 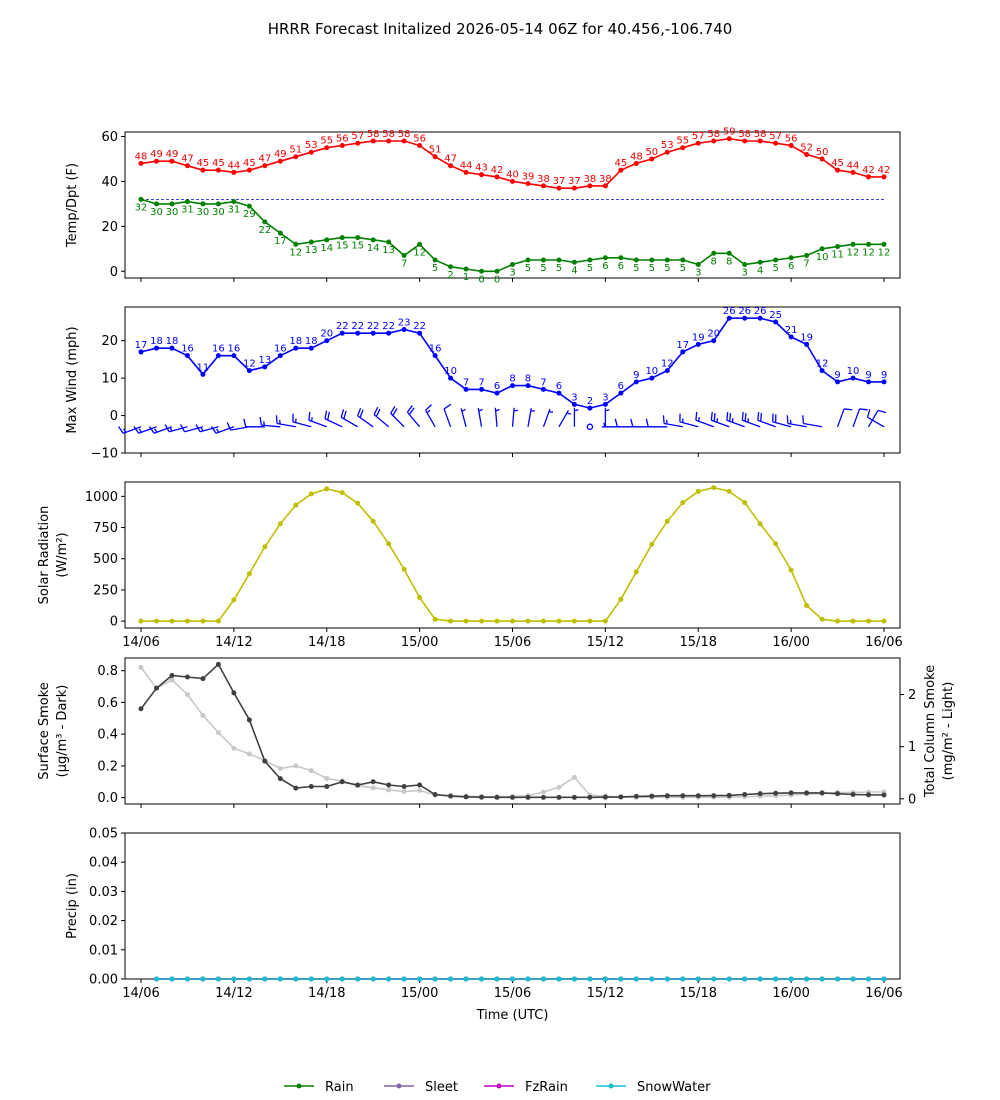 I want to click on data-label: 21, so click(x=791, y=330).